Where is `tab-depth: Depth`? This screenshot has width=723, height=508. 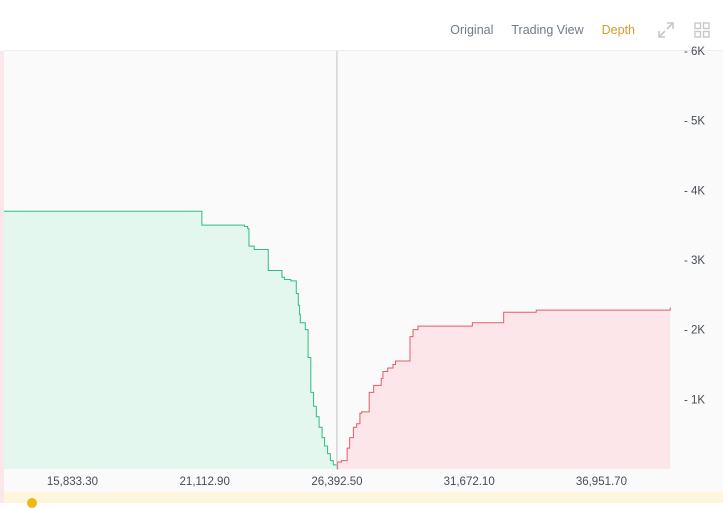 tab-depth: Depth is located at coordinates (618, 30).